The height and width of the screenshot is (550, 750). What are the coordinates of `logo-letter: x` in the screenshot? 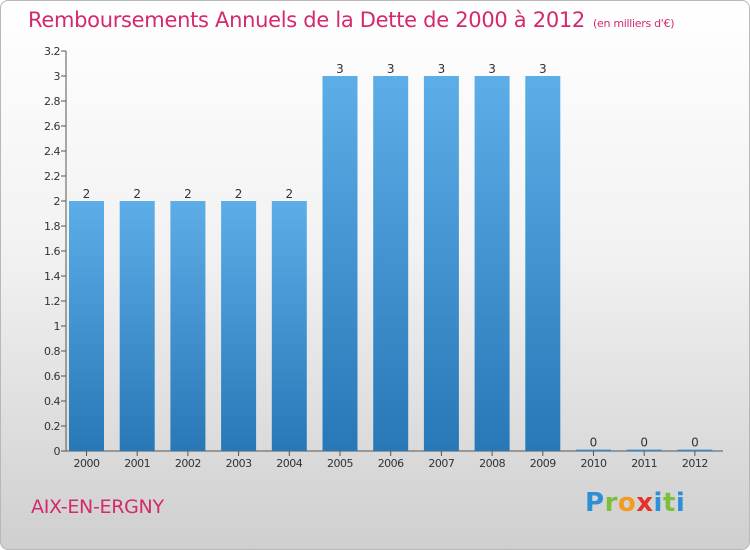 It's located at (645, 503).